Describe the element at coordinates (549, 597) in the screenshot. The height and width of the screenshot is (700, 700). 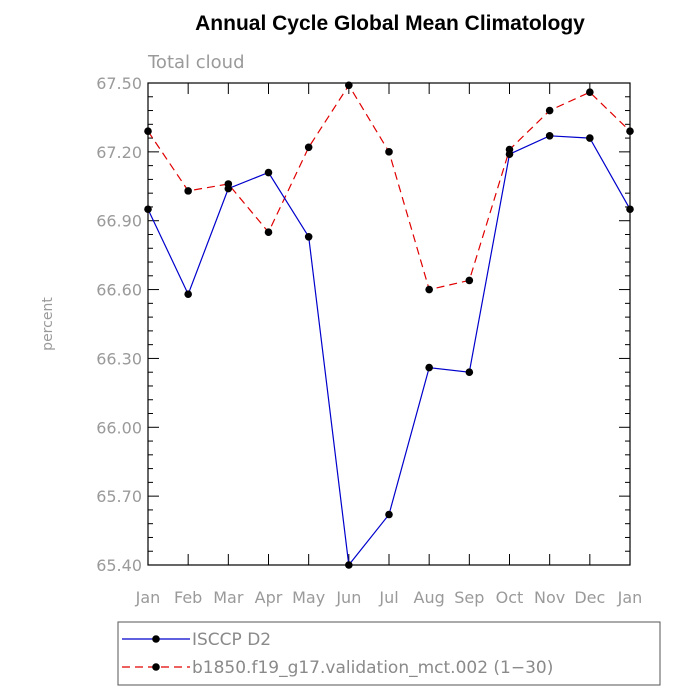
I see `x-tick-label: Nov` at that location.